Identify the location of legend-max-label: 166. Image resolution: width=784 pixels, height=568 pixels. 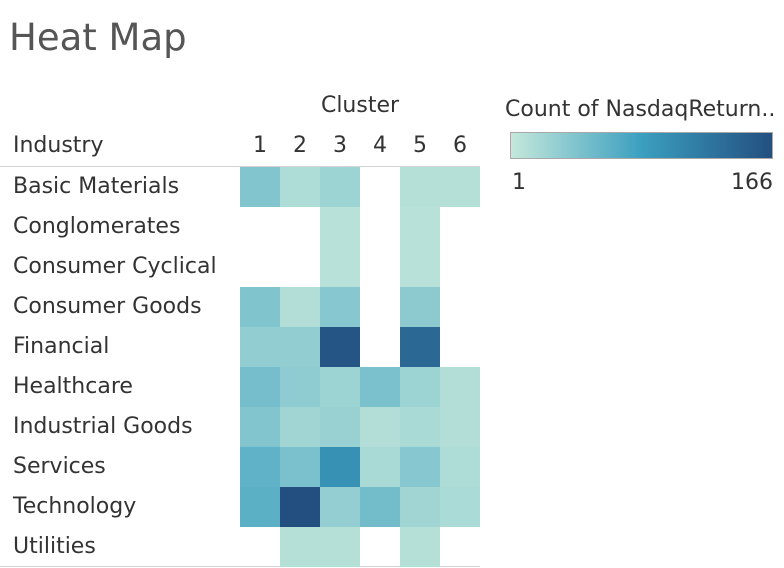
(752, 182).